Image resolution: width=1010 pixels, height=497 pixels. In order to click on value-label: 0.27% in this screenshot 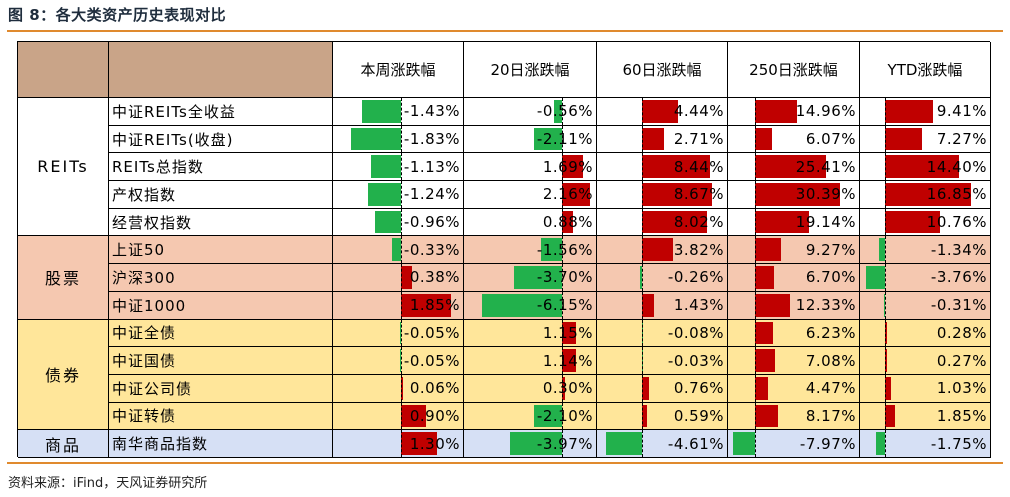, I will do `click(961, 360)`.